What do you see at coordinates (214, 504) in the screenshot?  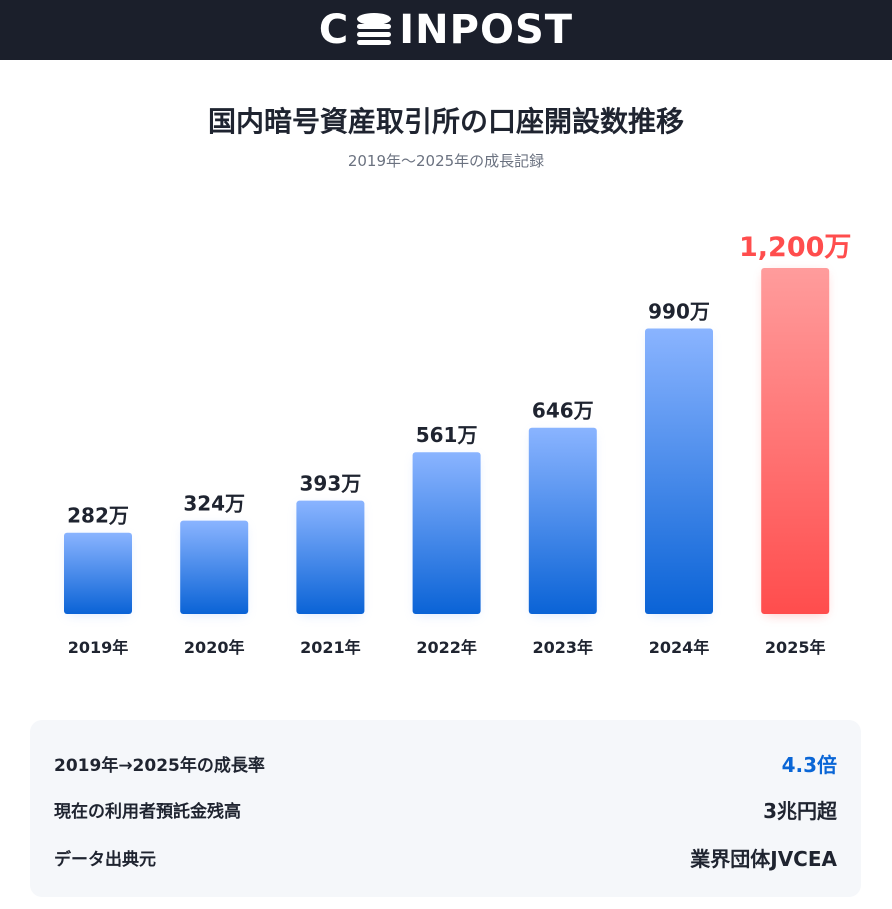 I see `bar-value-label: 324万` at bounding box center [214, 504].